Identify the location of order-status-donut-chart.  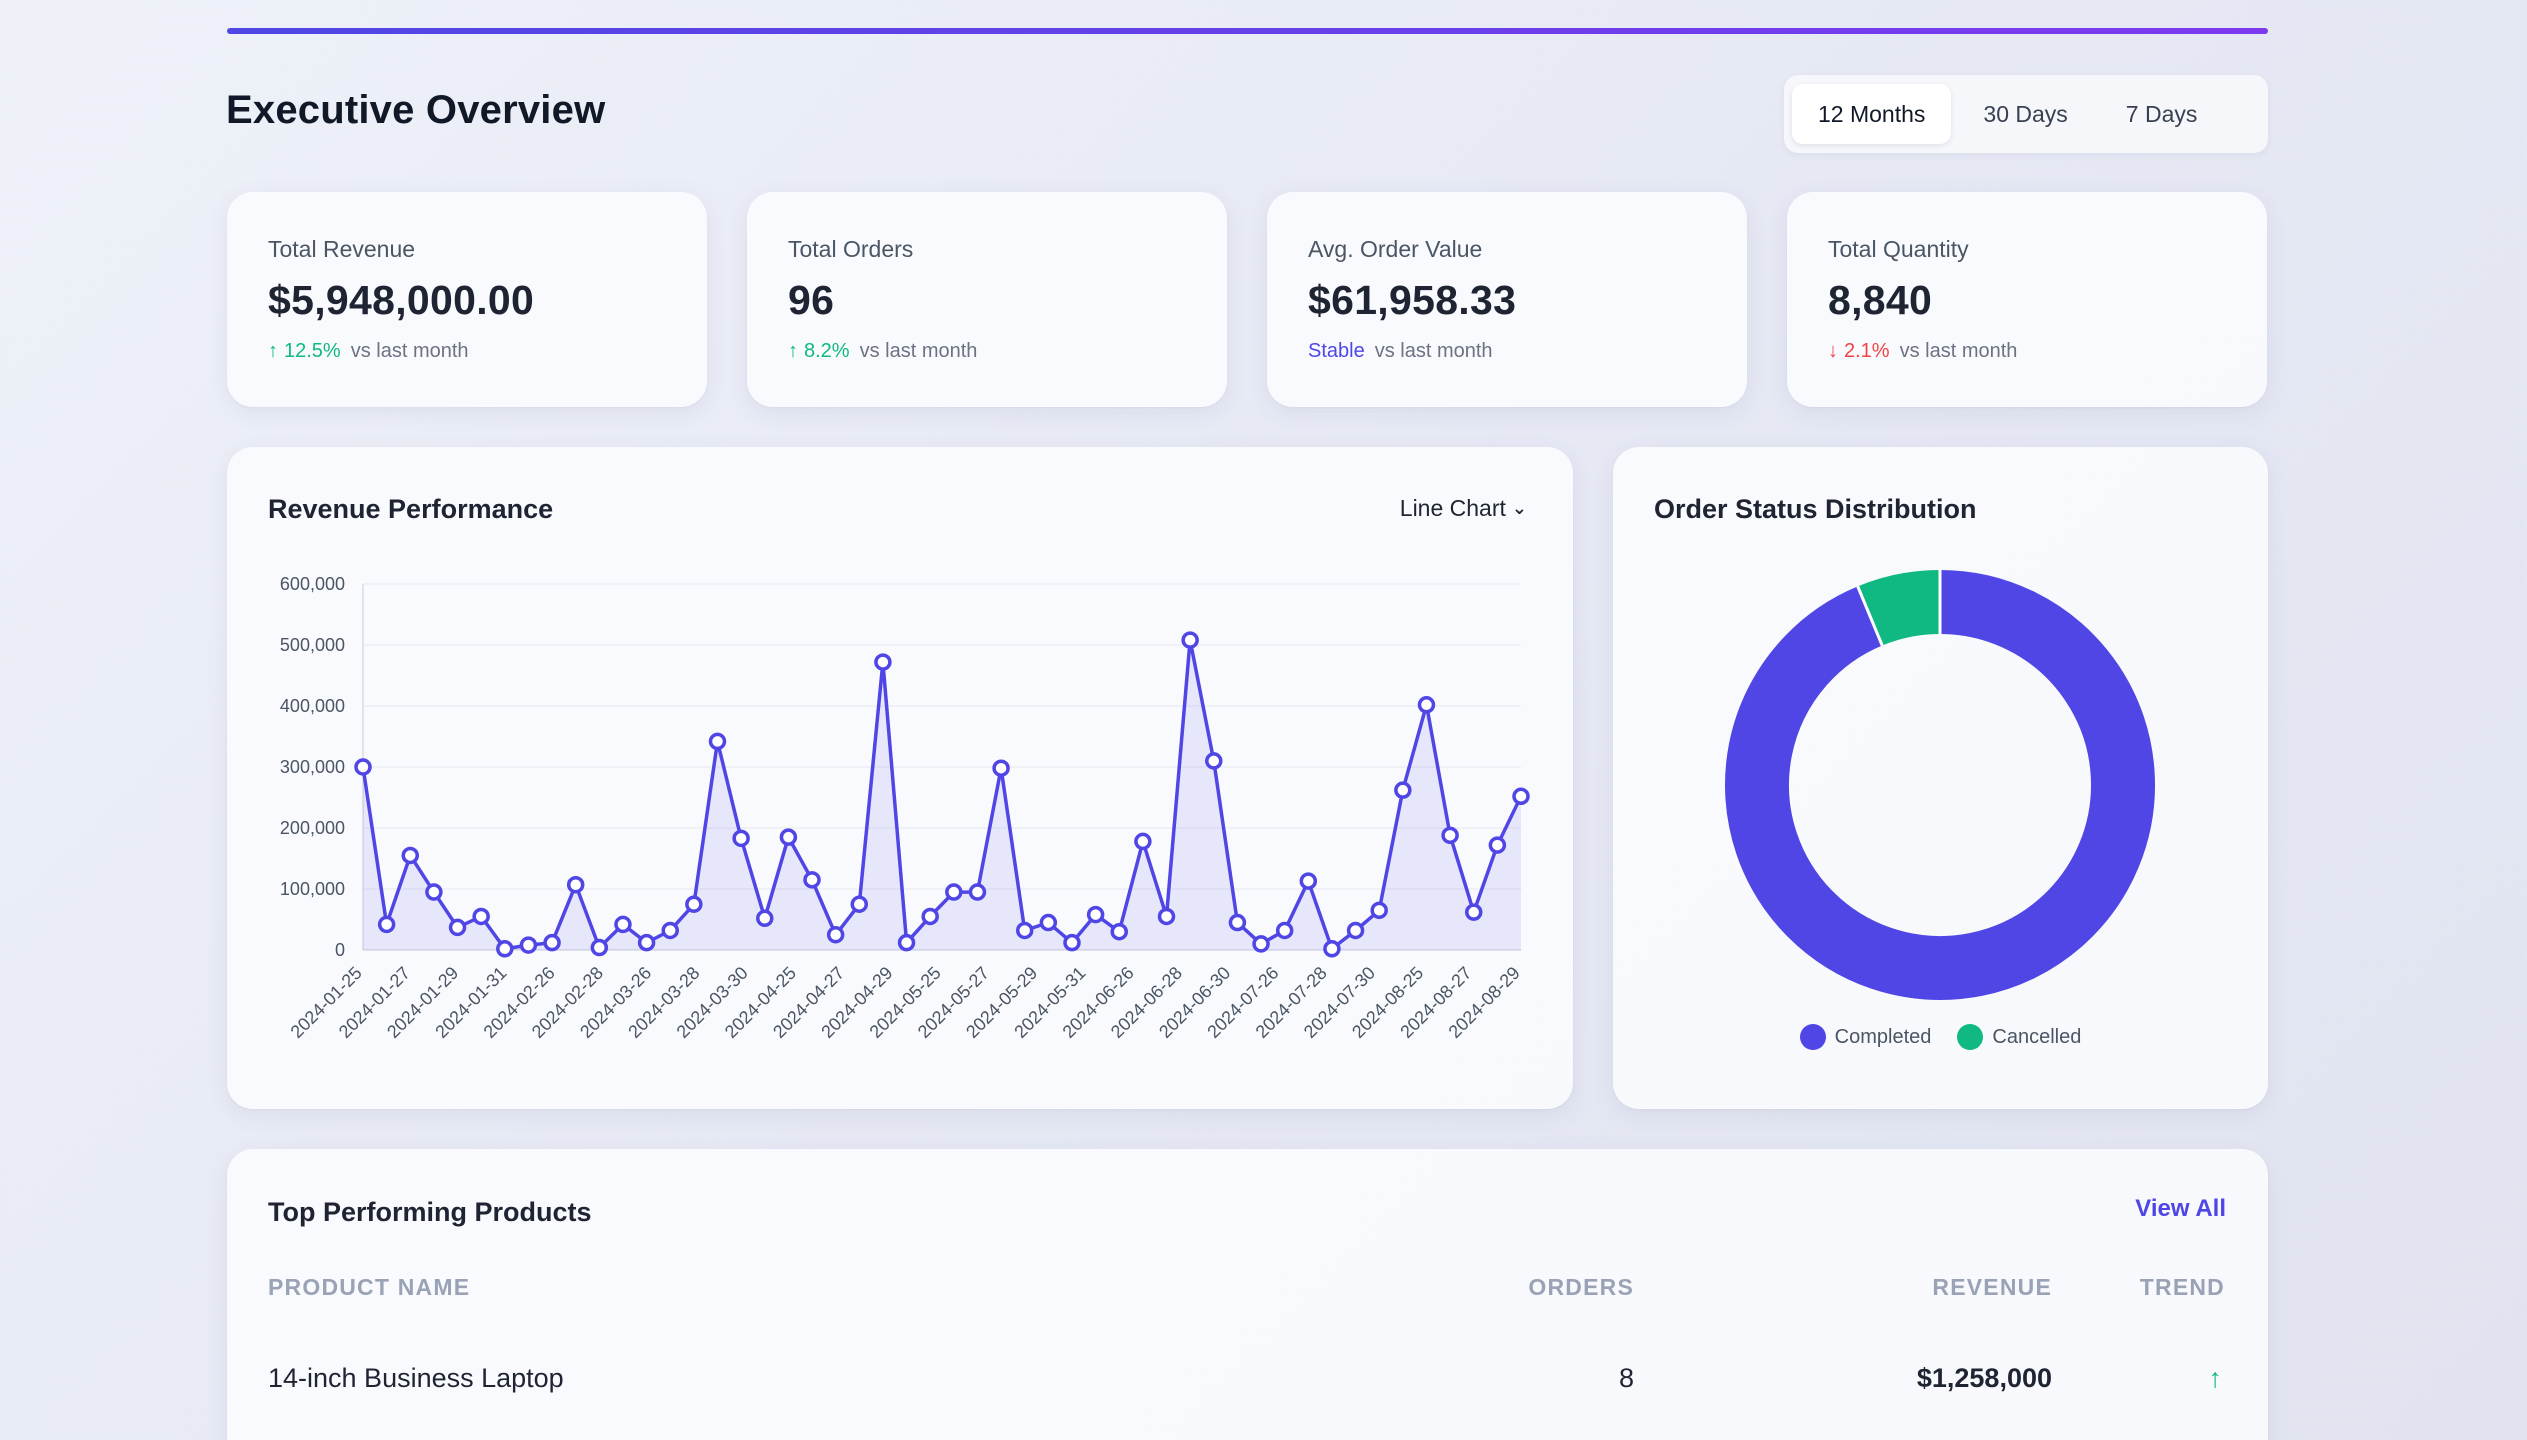
(1940, 785).